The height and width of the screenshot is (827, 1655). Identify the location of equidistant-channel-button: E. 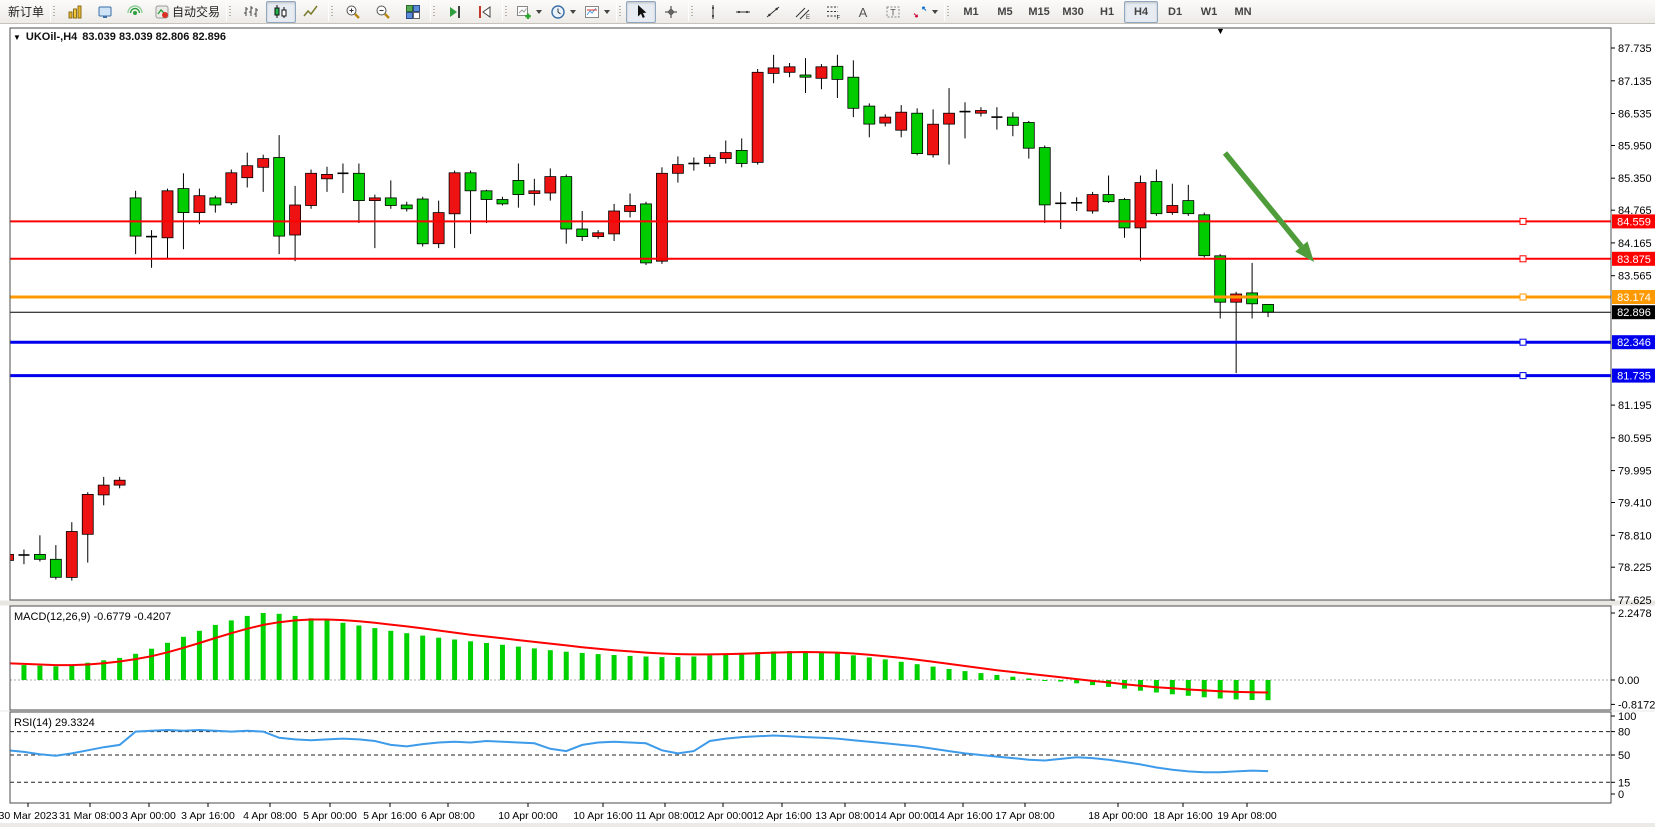
(803, 12).